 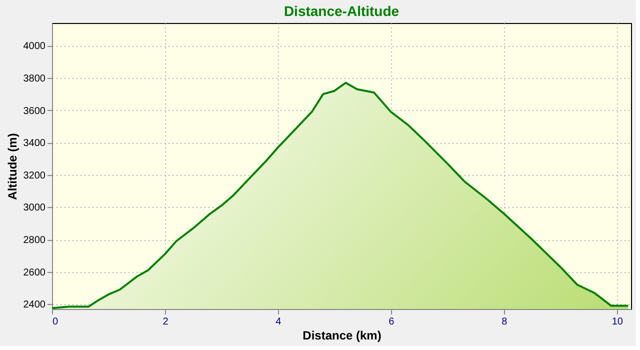 I want to click on x-tick-label: 8, so click(x=505, y=322).